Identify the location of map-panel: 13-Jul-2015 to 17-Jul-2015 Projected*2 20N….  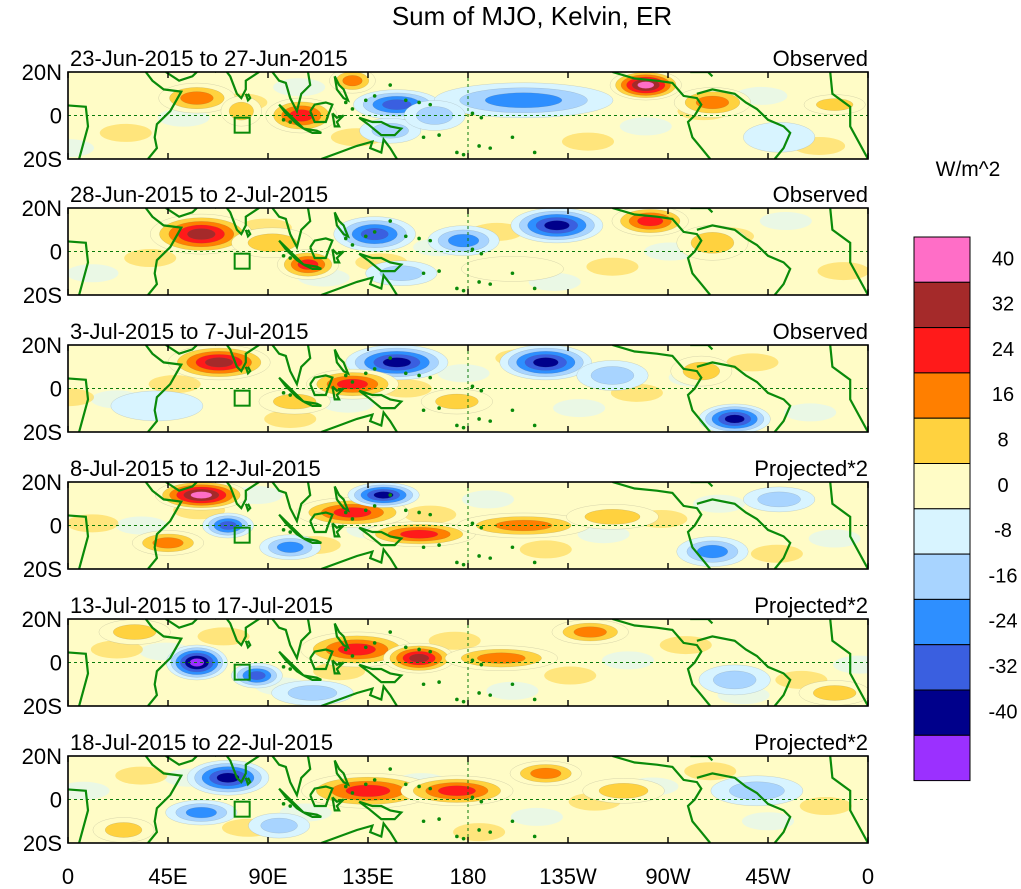
(445, 656).